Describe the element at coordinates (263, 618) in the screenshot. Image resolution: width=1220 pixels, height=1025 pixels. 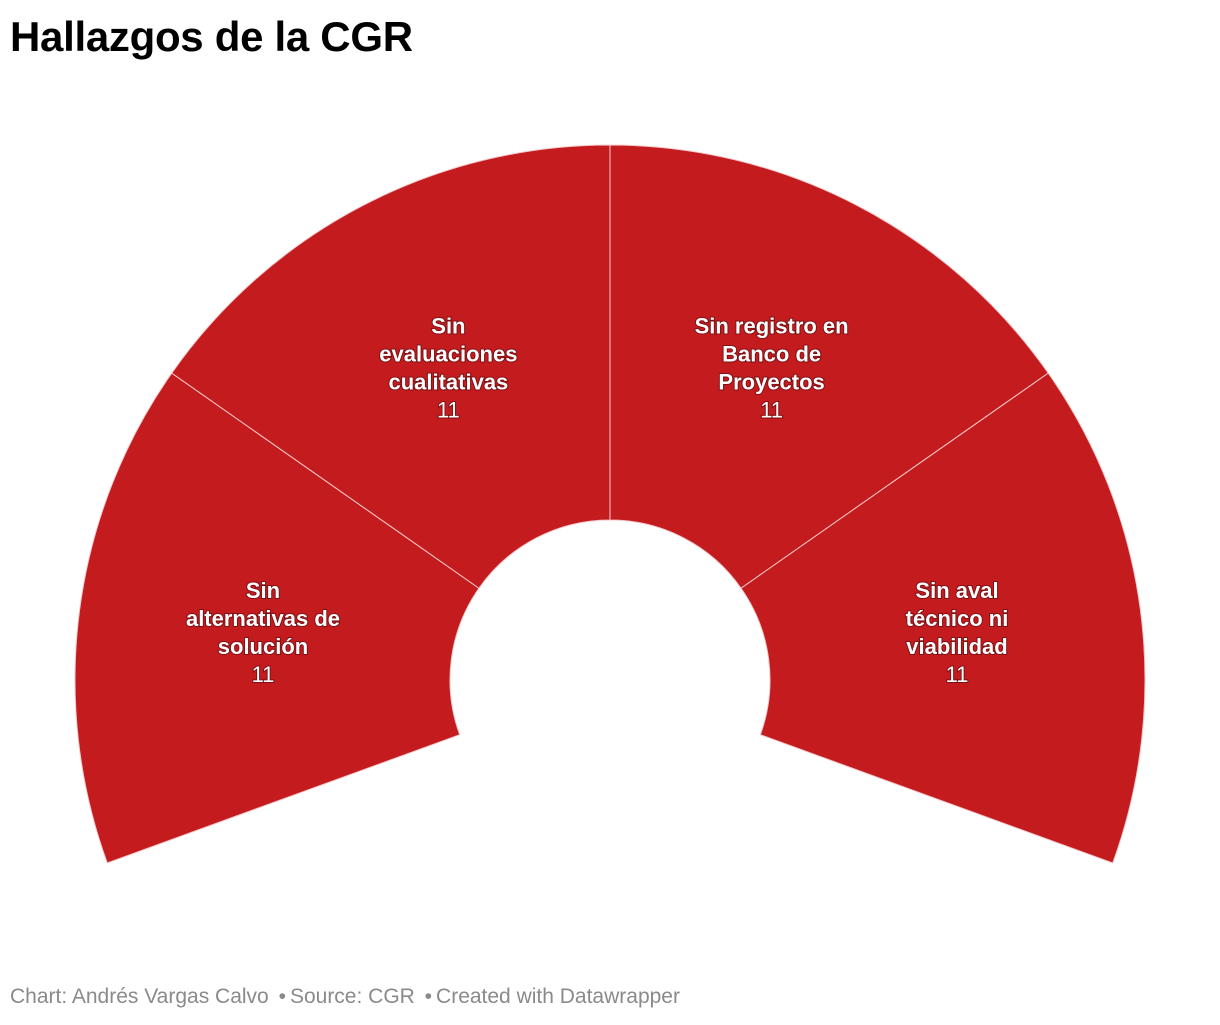
I see `slice-name-label: Sin alternativas de solución` at that location.